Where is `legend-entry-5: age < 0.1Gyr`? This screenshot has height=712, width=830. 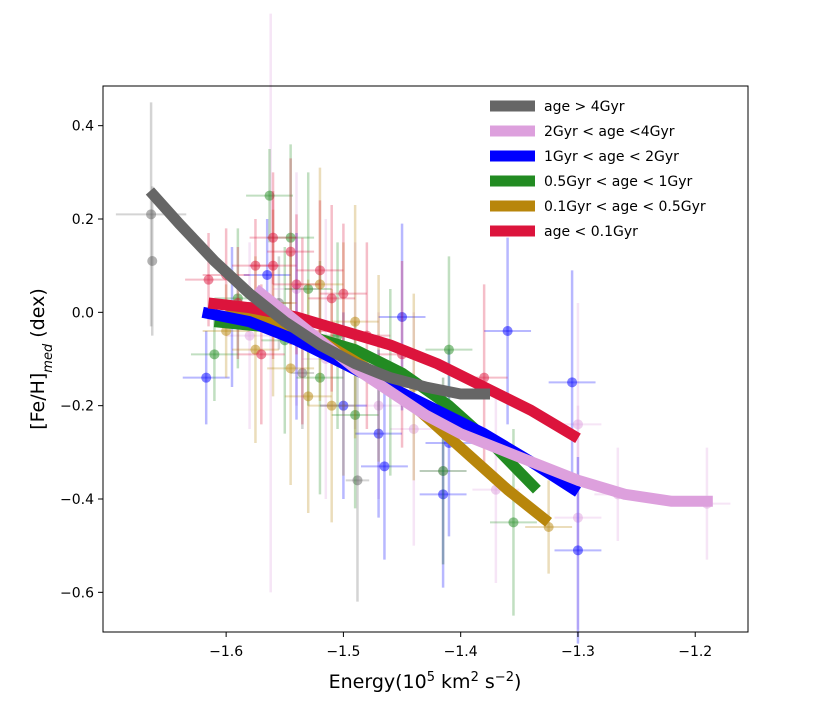
legend-entry-5: age < 0.1Gyr is located at coordinates (564, 232).